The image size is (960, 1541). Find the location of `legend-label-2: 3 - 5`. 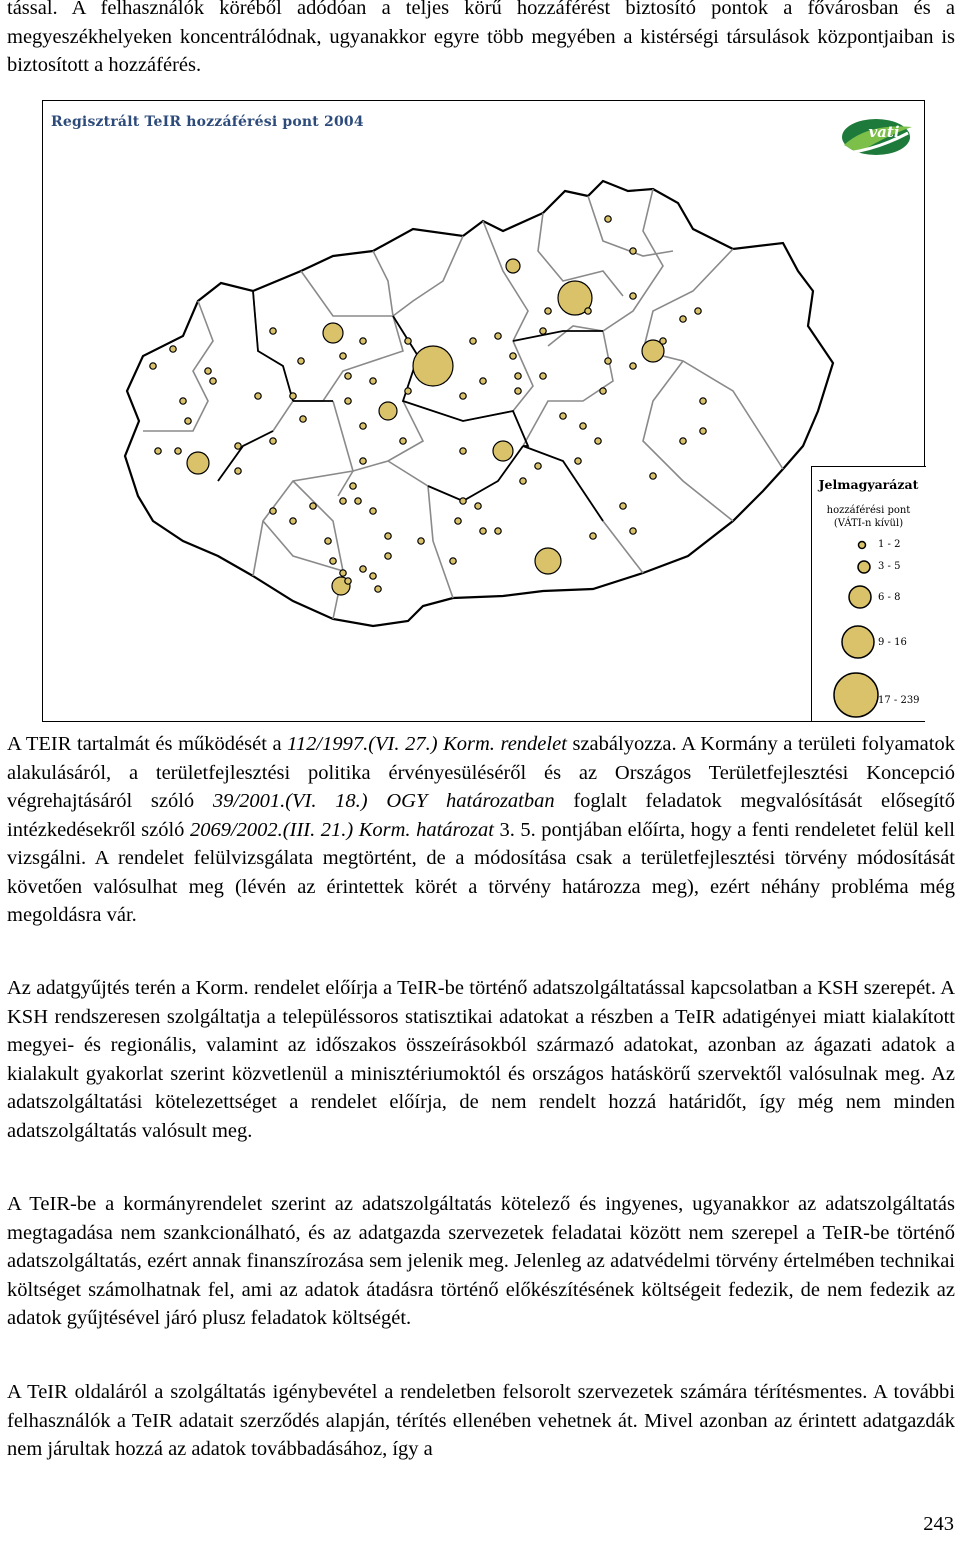

legend-label-2: 3 - 5 is located at coordinates (889, 566).